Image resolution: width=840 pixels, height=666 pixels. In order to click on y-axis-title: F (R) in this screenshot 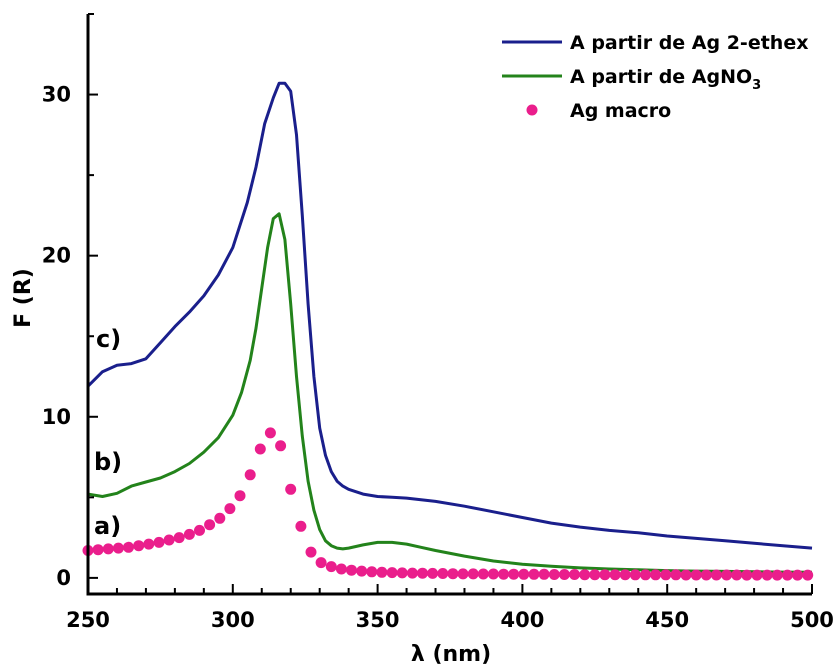, I will do `click(23, 298)`.